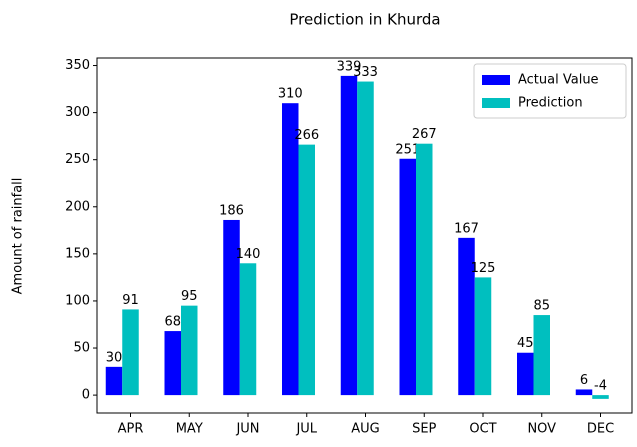 Image resolution: width=637 pixels, height=447 pixels. Describe the element at coordinates (466, 228) in the screenshot. I see `data-label: 167` at that location.